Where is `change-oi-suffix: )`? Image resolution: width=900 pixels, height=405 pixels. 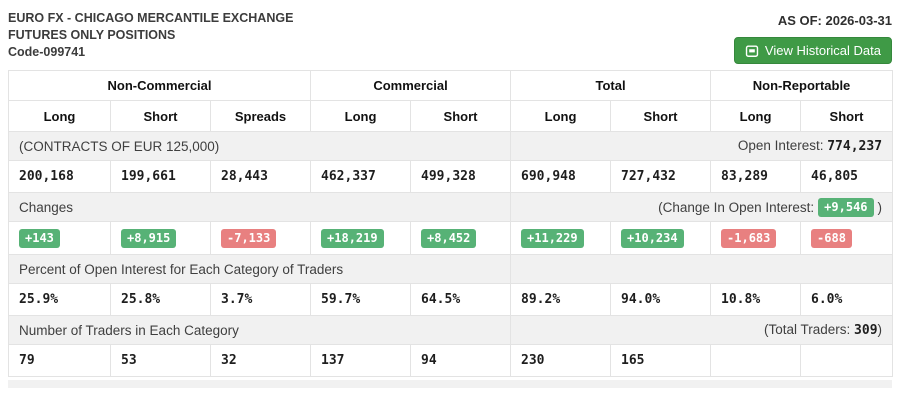 change-oi-suffix: ) is located at coordinates (880, 207).